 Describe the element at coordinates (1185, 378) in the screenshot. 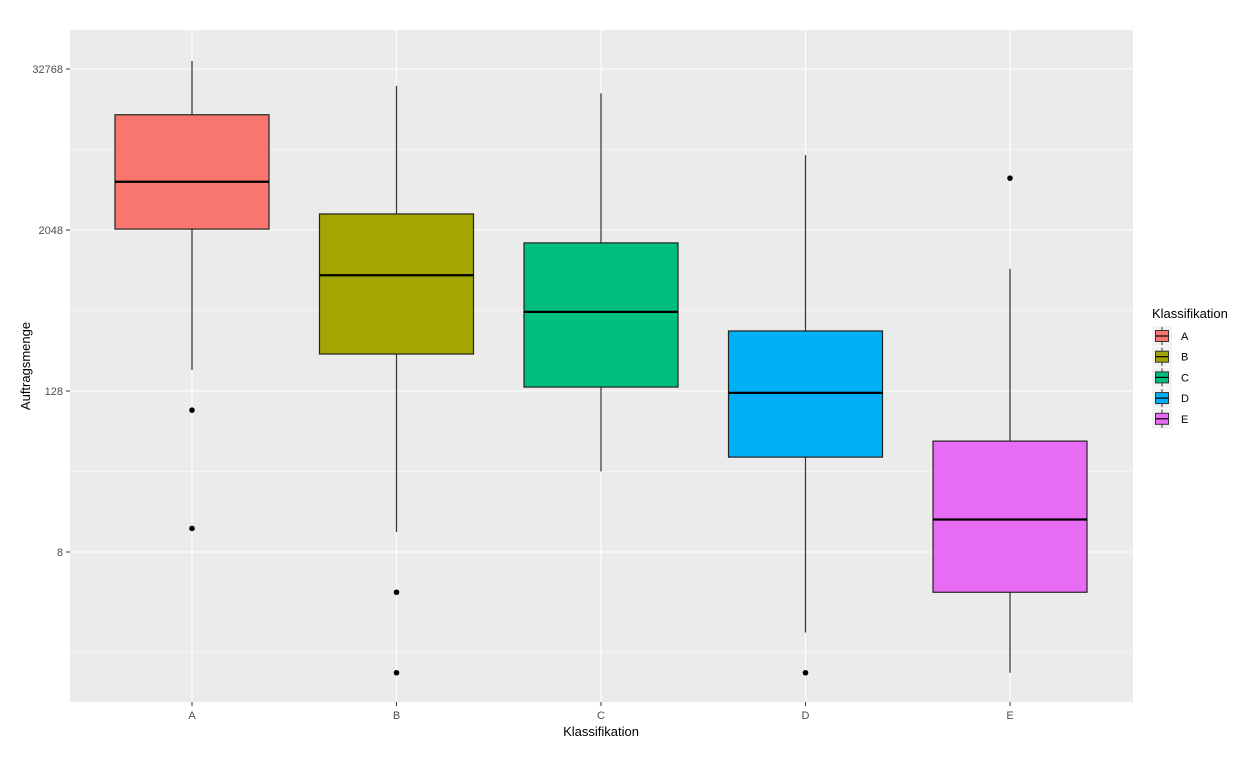

I see `legend-label: C` at that location.